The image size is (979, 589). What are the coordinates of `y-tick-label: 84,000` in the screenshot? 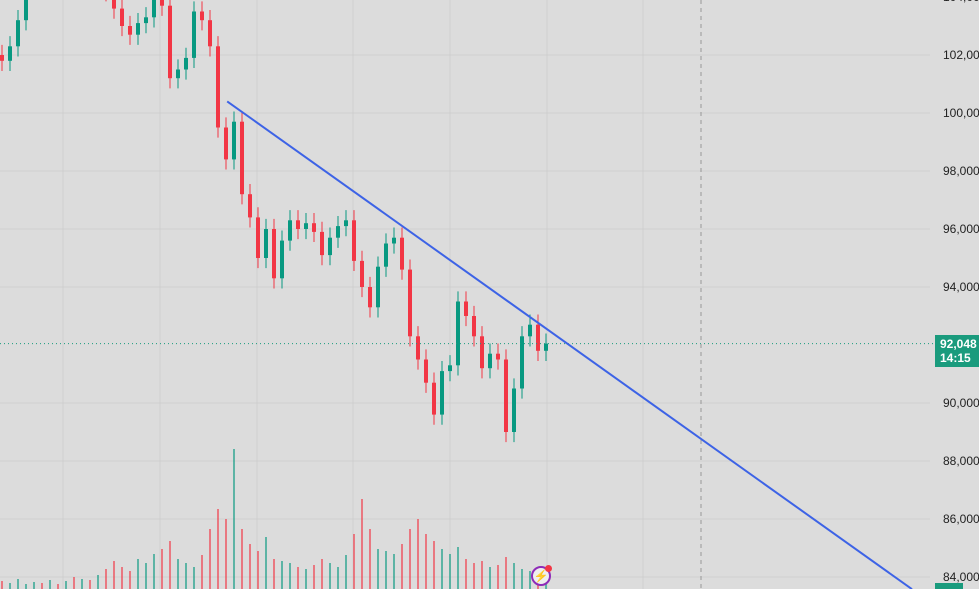 It's located at (961, 577).